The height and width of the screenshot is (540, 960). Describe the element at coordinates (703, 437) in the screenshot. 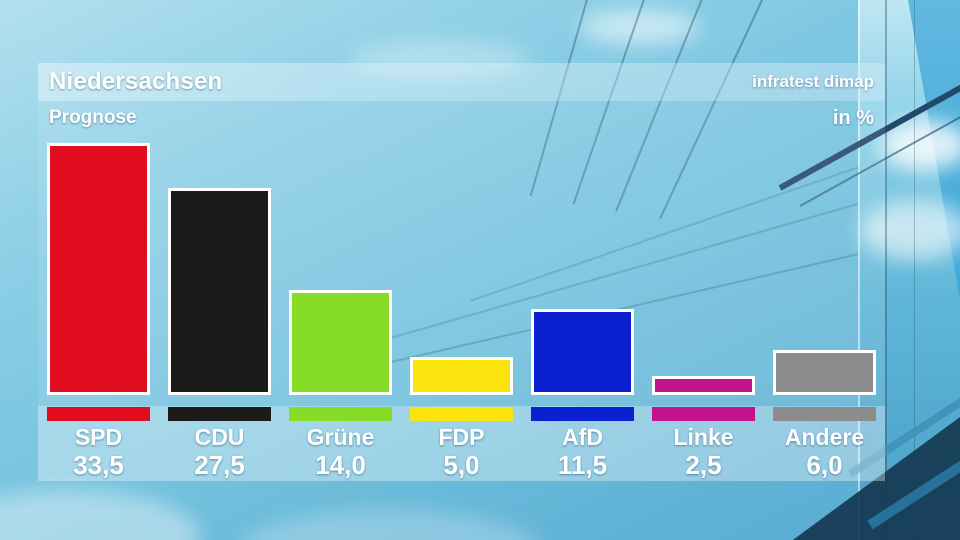

I see `party-label-linke: Linke` at that location.